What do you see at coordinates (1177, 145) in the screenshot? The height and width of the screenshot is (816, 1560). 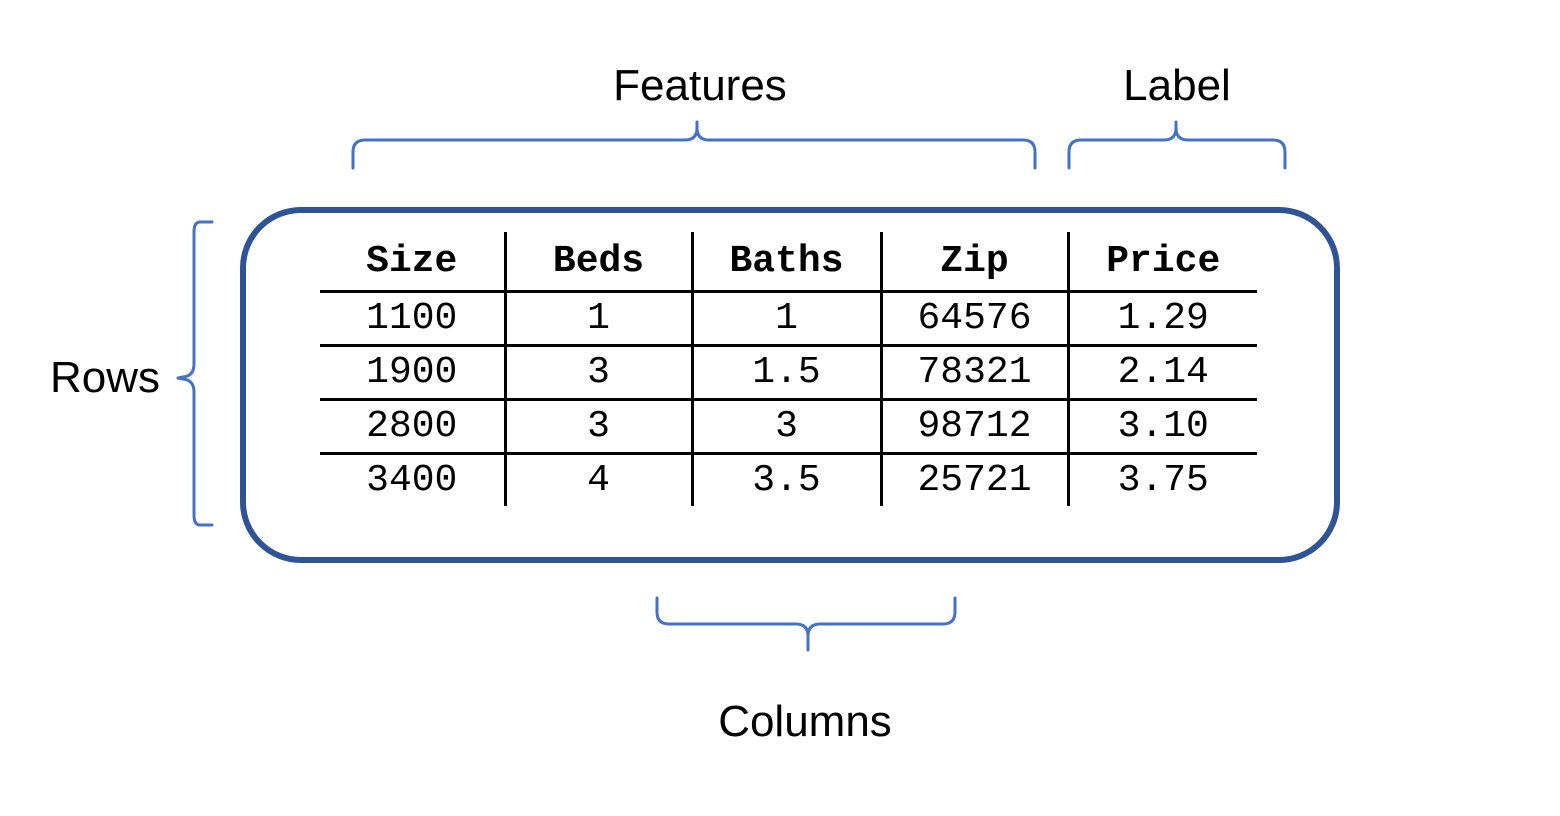 I see `label-brace` at bounding box center [1177, 145].